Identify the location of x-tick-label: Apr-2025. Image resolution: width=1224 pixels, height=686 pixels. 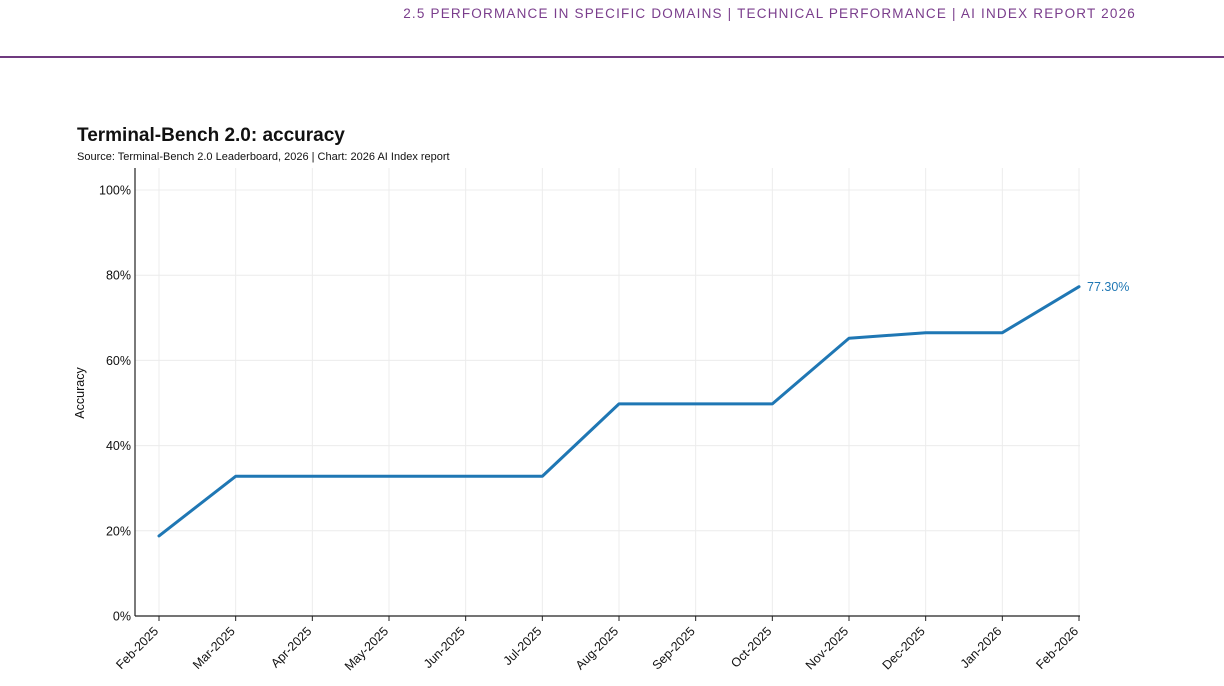
(291, 647).